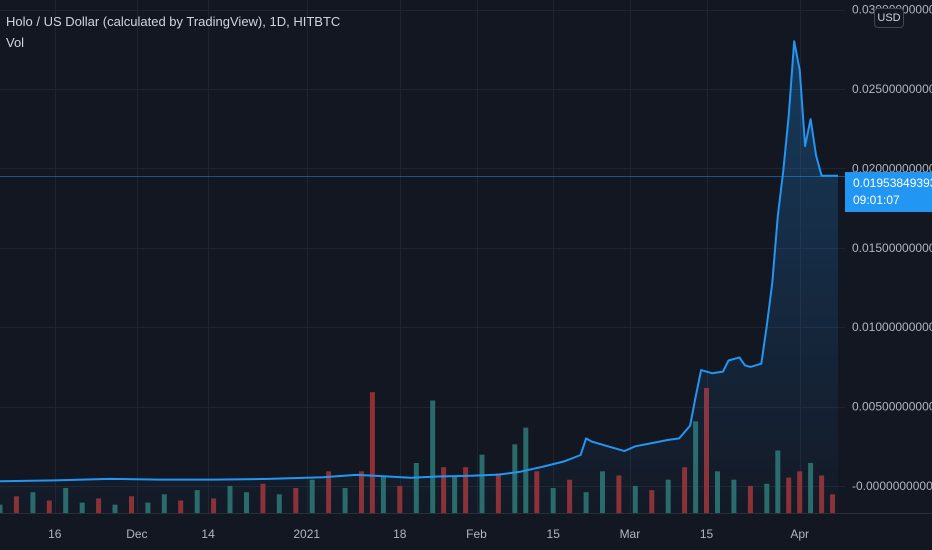 The height and width of the screenshot is (550, 932). Describe the element at coordinates (476, 534) in the screenshot. I see `time-tick-label: Feb` at that location.